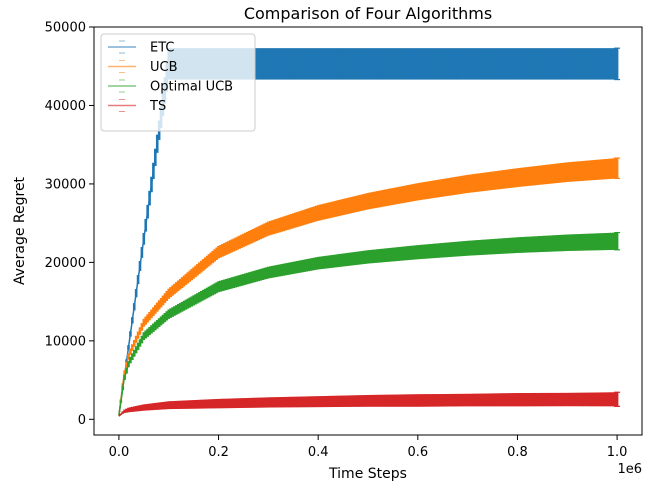 Image resolution: width=660 pixels, height=489 pixels. Describe the element at coordinates (119, 452) in the screenshot. I see `x-tick-label: 0.0` at that location.